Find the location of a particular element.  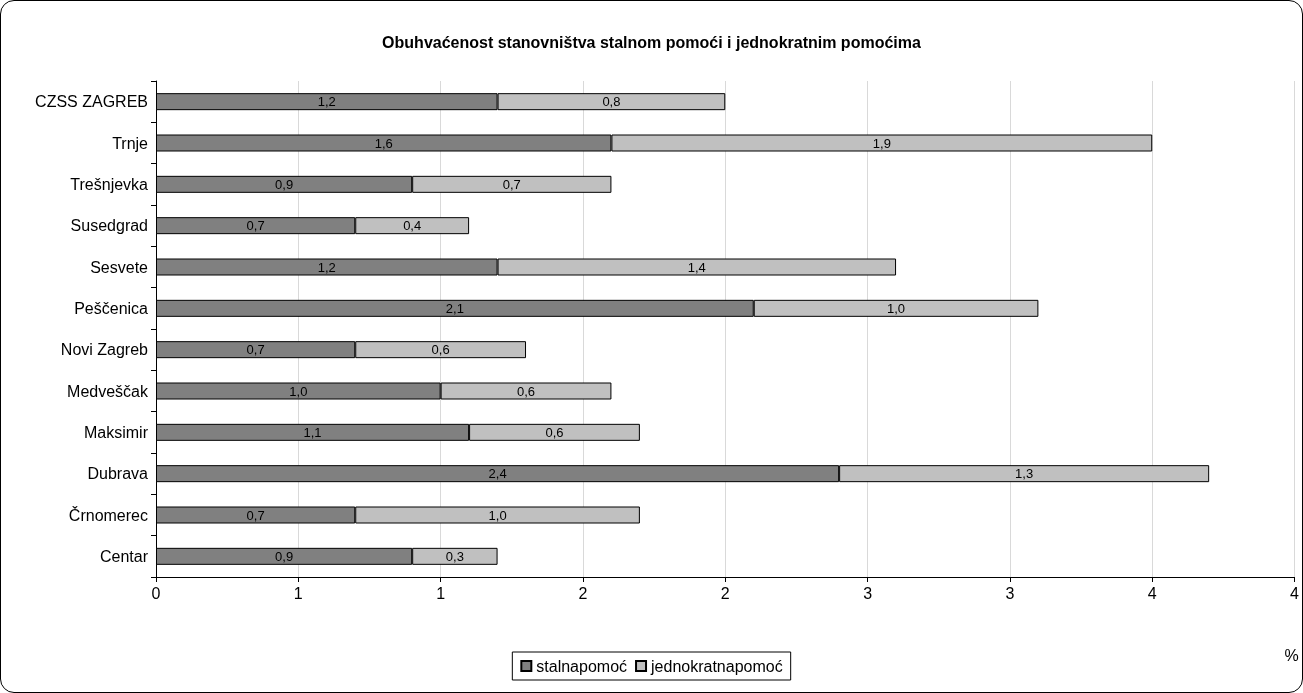

data-label: 2,1 is located at coordinates (454, 308).